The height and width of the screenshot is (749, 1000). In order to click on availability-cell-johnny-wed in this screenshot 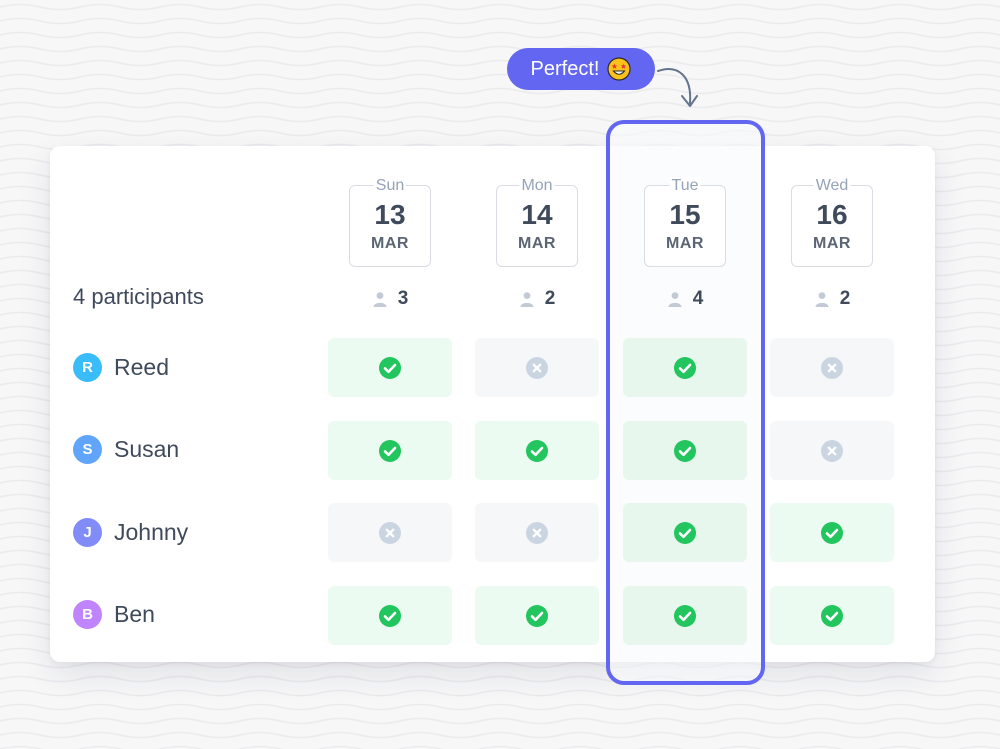, I will do `click(832, 532)`.